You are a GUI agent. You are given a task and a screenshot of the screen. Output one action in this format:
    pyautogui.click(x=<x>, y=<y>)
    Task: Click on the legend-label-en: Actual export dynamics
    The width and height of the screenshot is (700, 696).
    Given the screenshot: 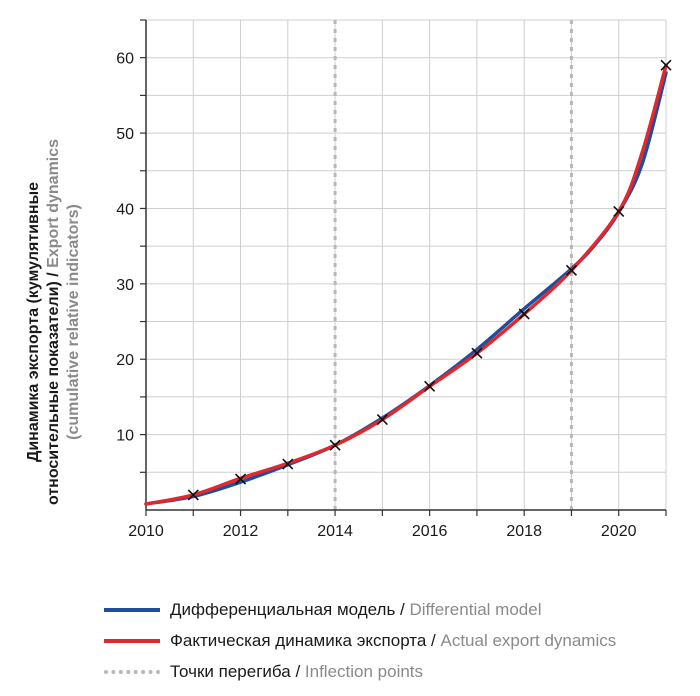 What is the action you would take?
    pyautogui.click(x=528, y=640)
    